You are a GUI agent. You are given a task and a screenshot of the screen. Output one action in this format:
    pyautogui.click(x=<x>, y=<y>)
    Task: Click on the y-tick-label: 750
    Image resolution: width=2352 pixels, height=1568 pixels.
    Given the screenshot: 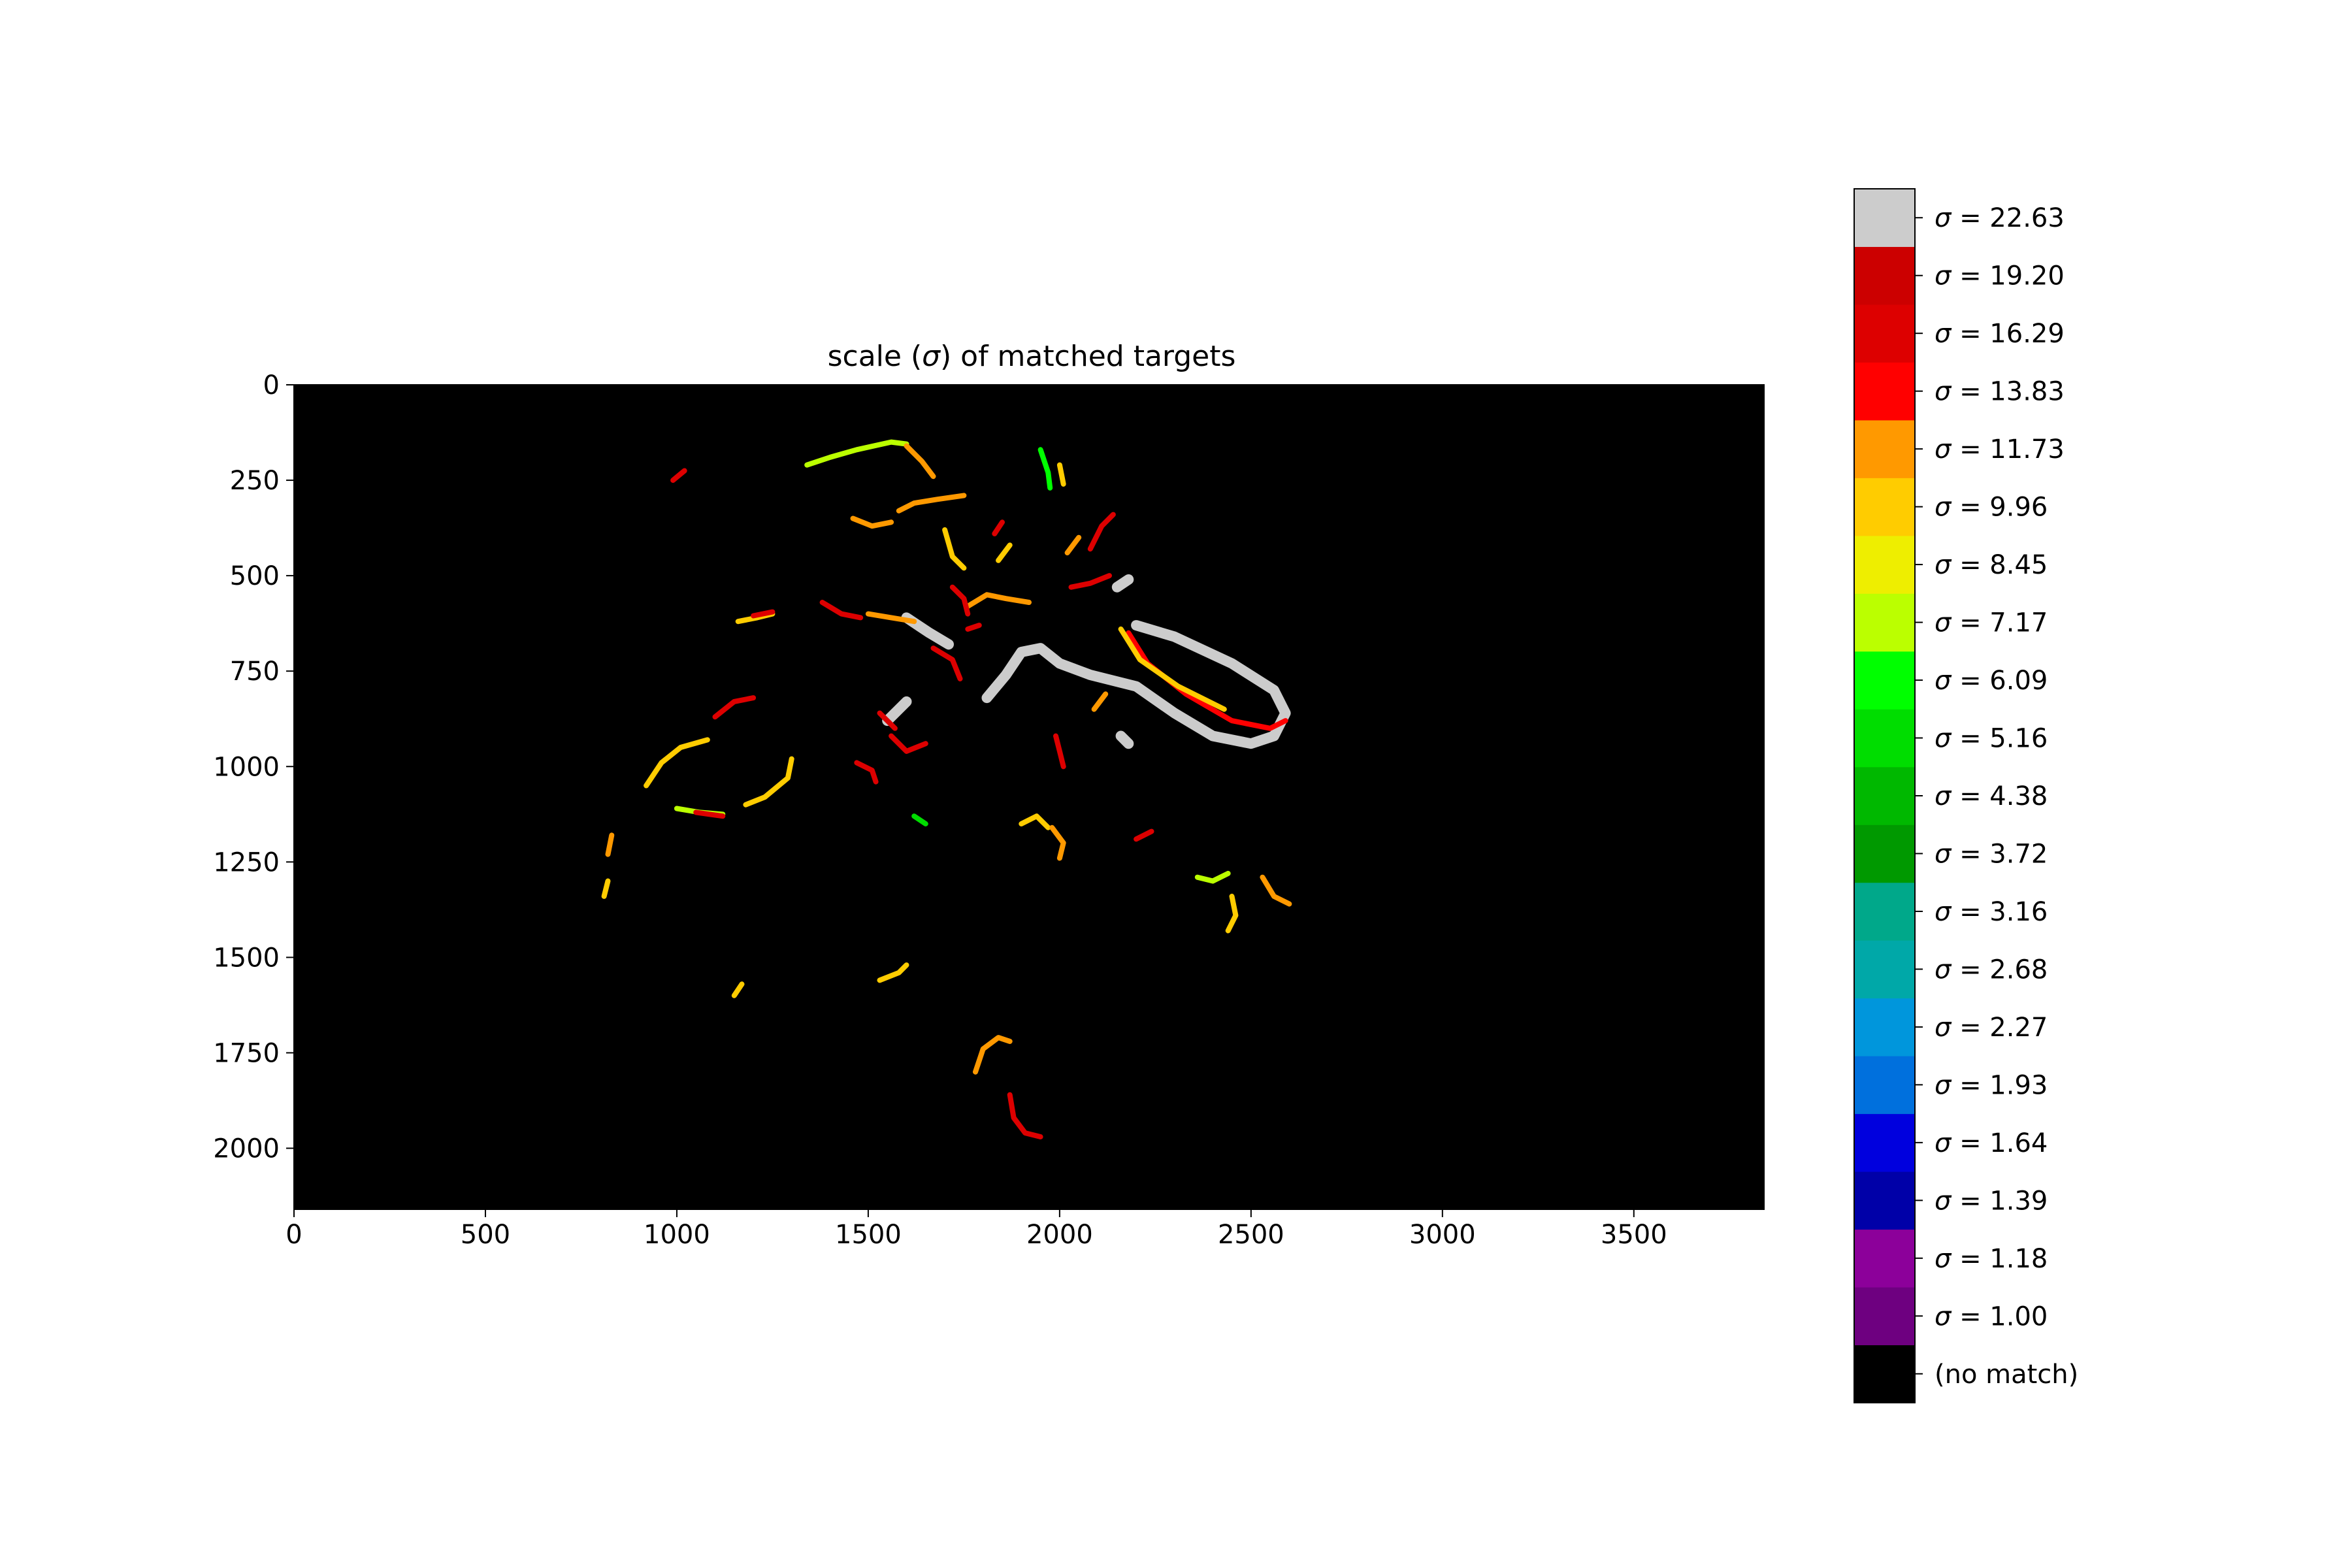 What is the action you would take?
    pyautogui.click(x=255, y=672)
    